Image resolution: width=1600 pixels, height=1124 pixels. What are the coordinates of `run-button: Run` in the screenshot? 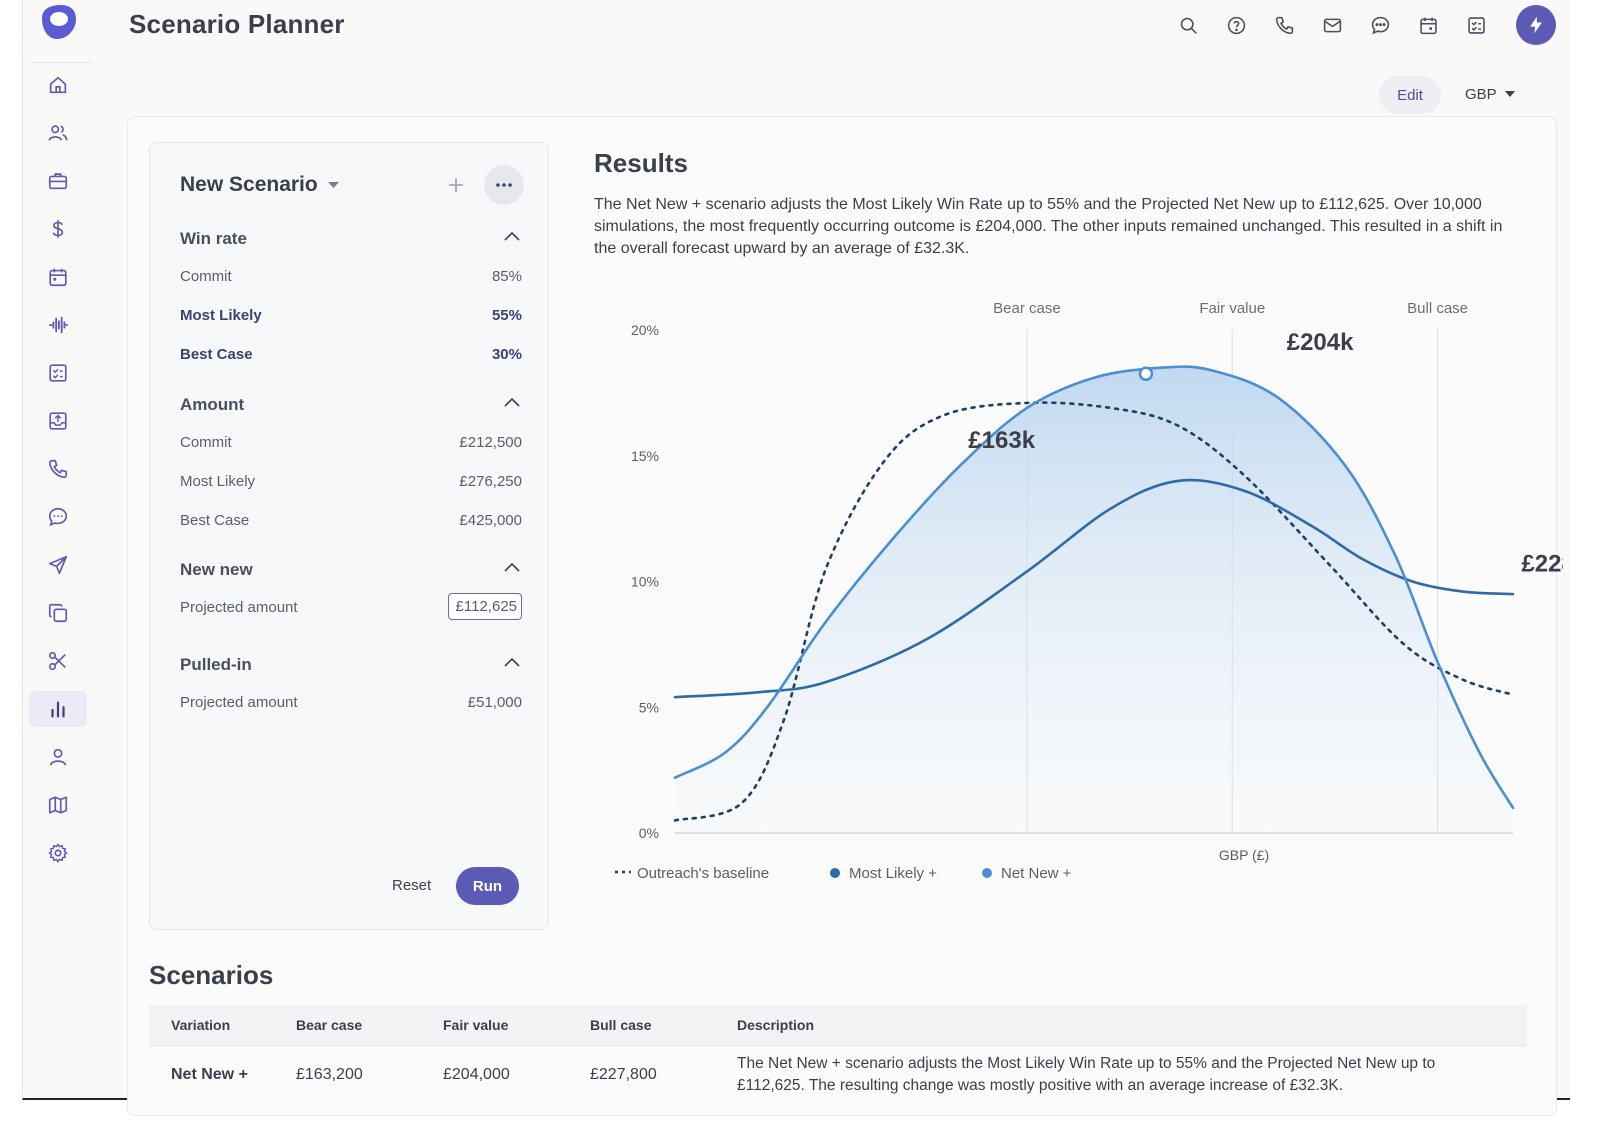 It's located at (487, 886).